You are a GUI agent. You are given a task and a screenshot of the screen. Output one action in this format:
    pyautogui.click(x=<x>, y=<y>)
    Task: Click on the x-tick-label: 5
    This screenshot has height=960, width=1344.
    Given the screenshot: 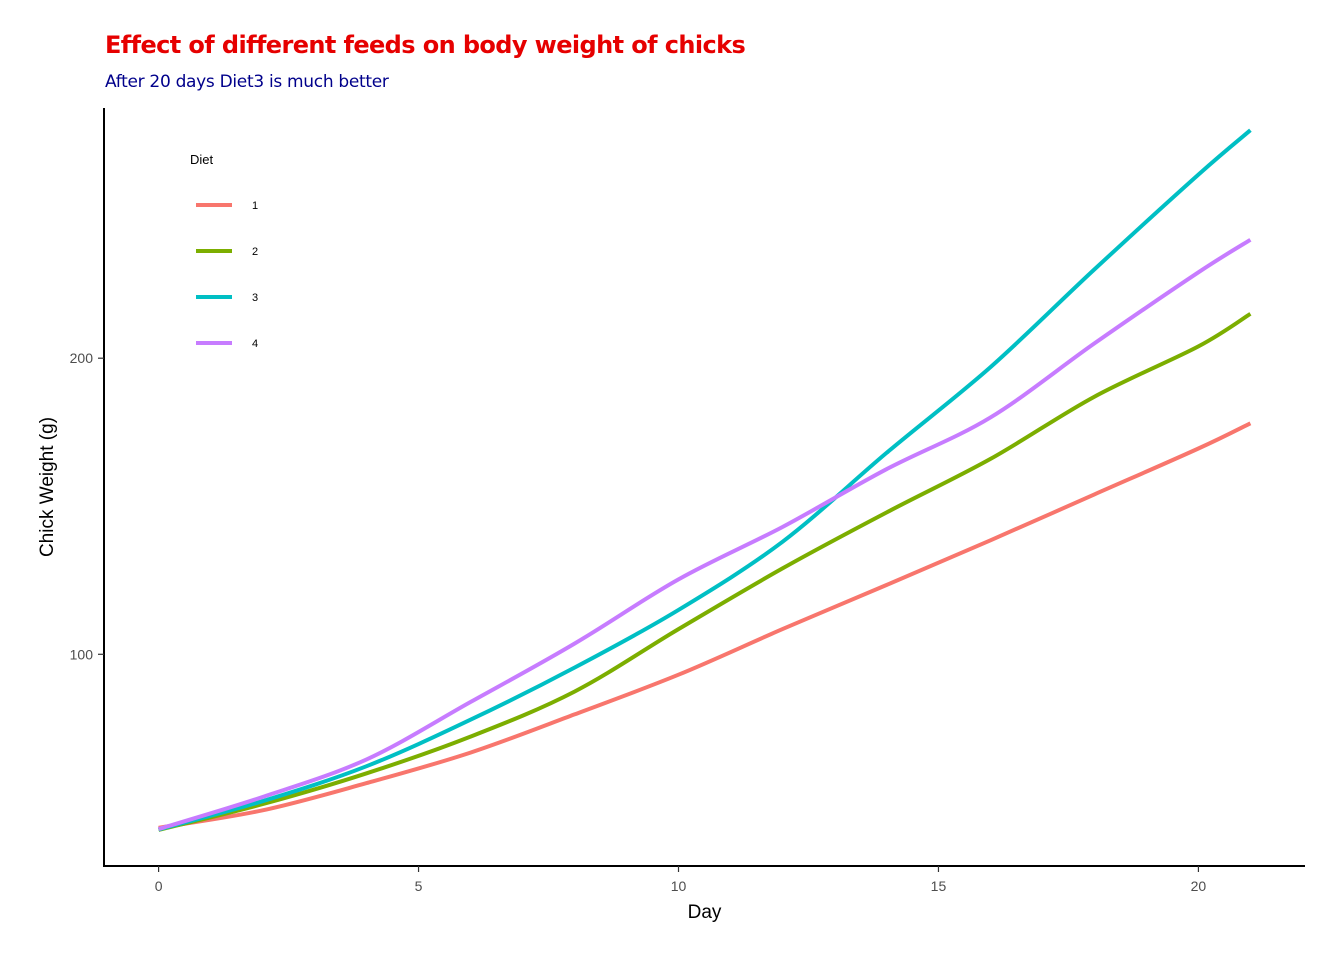 What is the action you would take?
    pyautogui.click(x=419, y=886)
    